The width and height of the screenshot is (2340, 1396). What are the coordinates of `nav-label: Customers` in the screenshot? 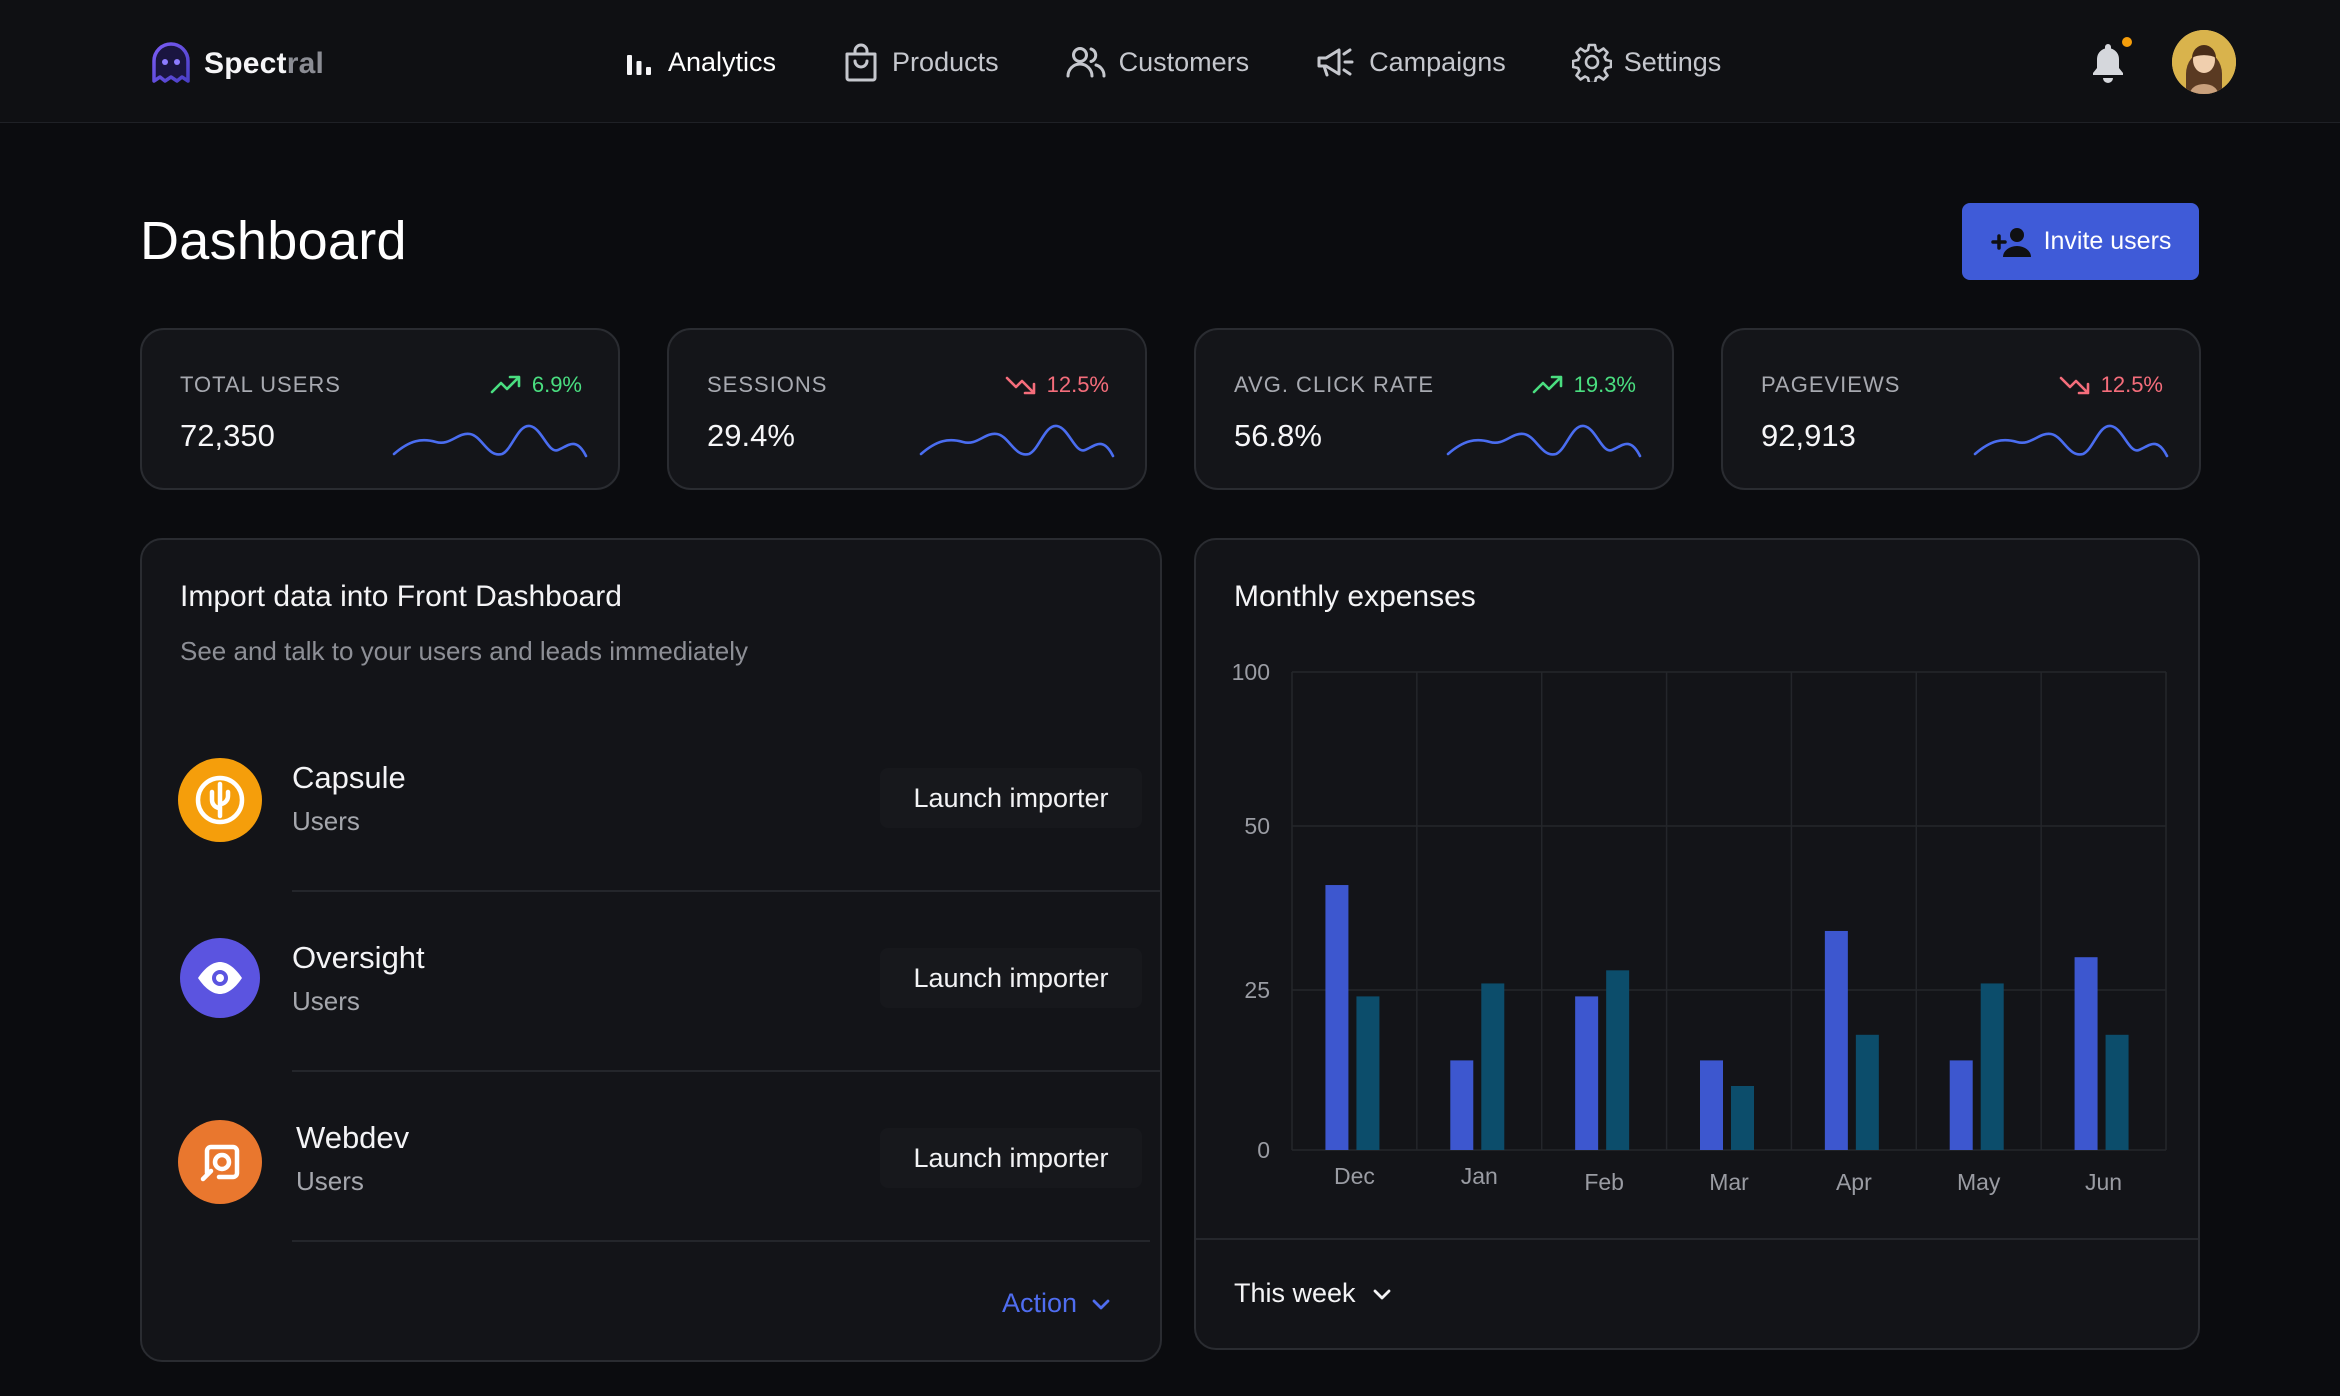 It's located at (1184, 61).